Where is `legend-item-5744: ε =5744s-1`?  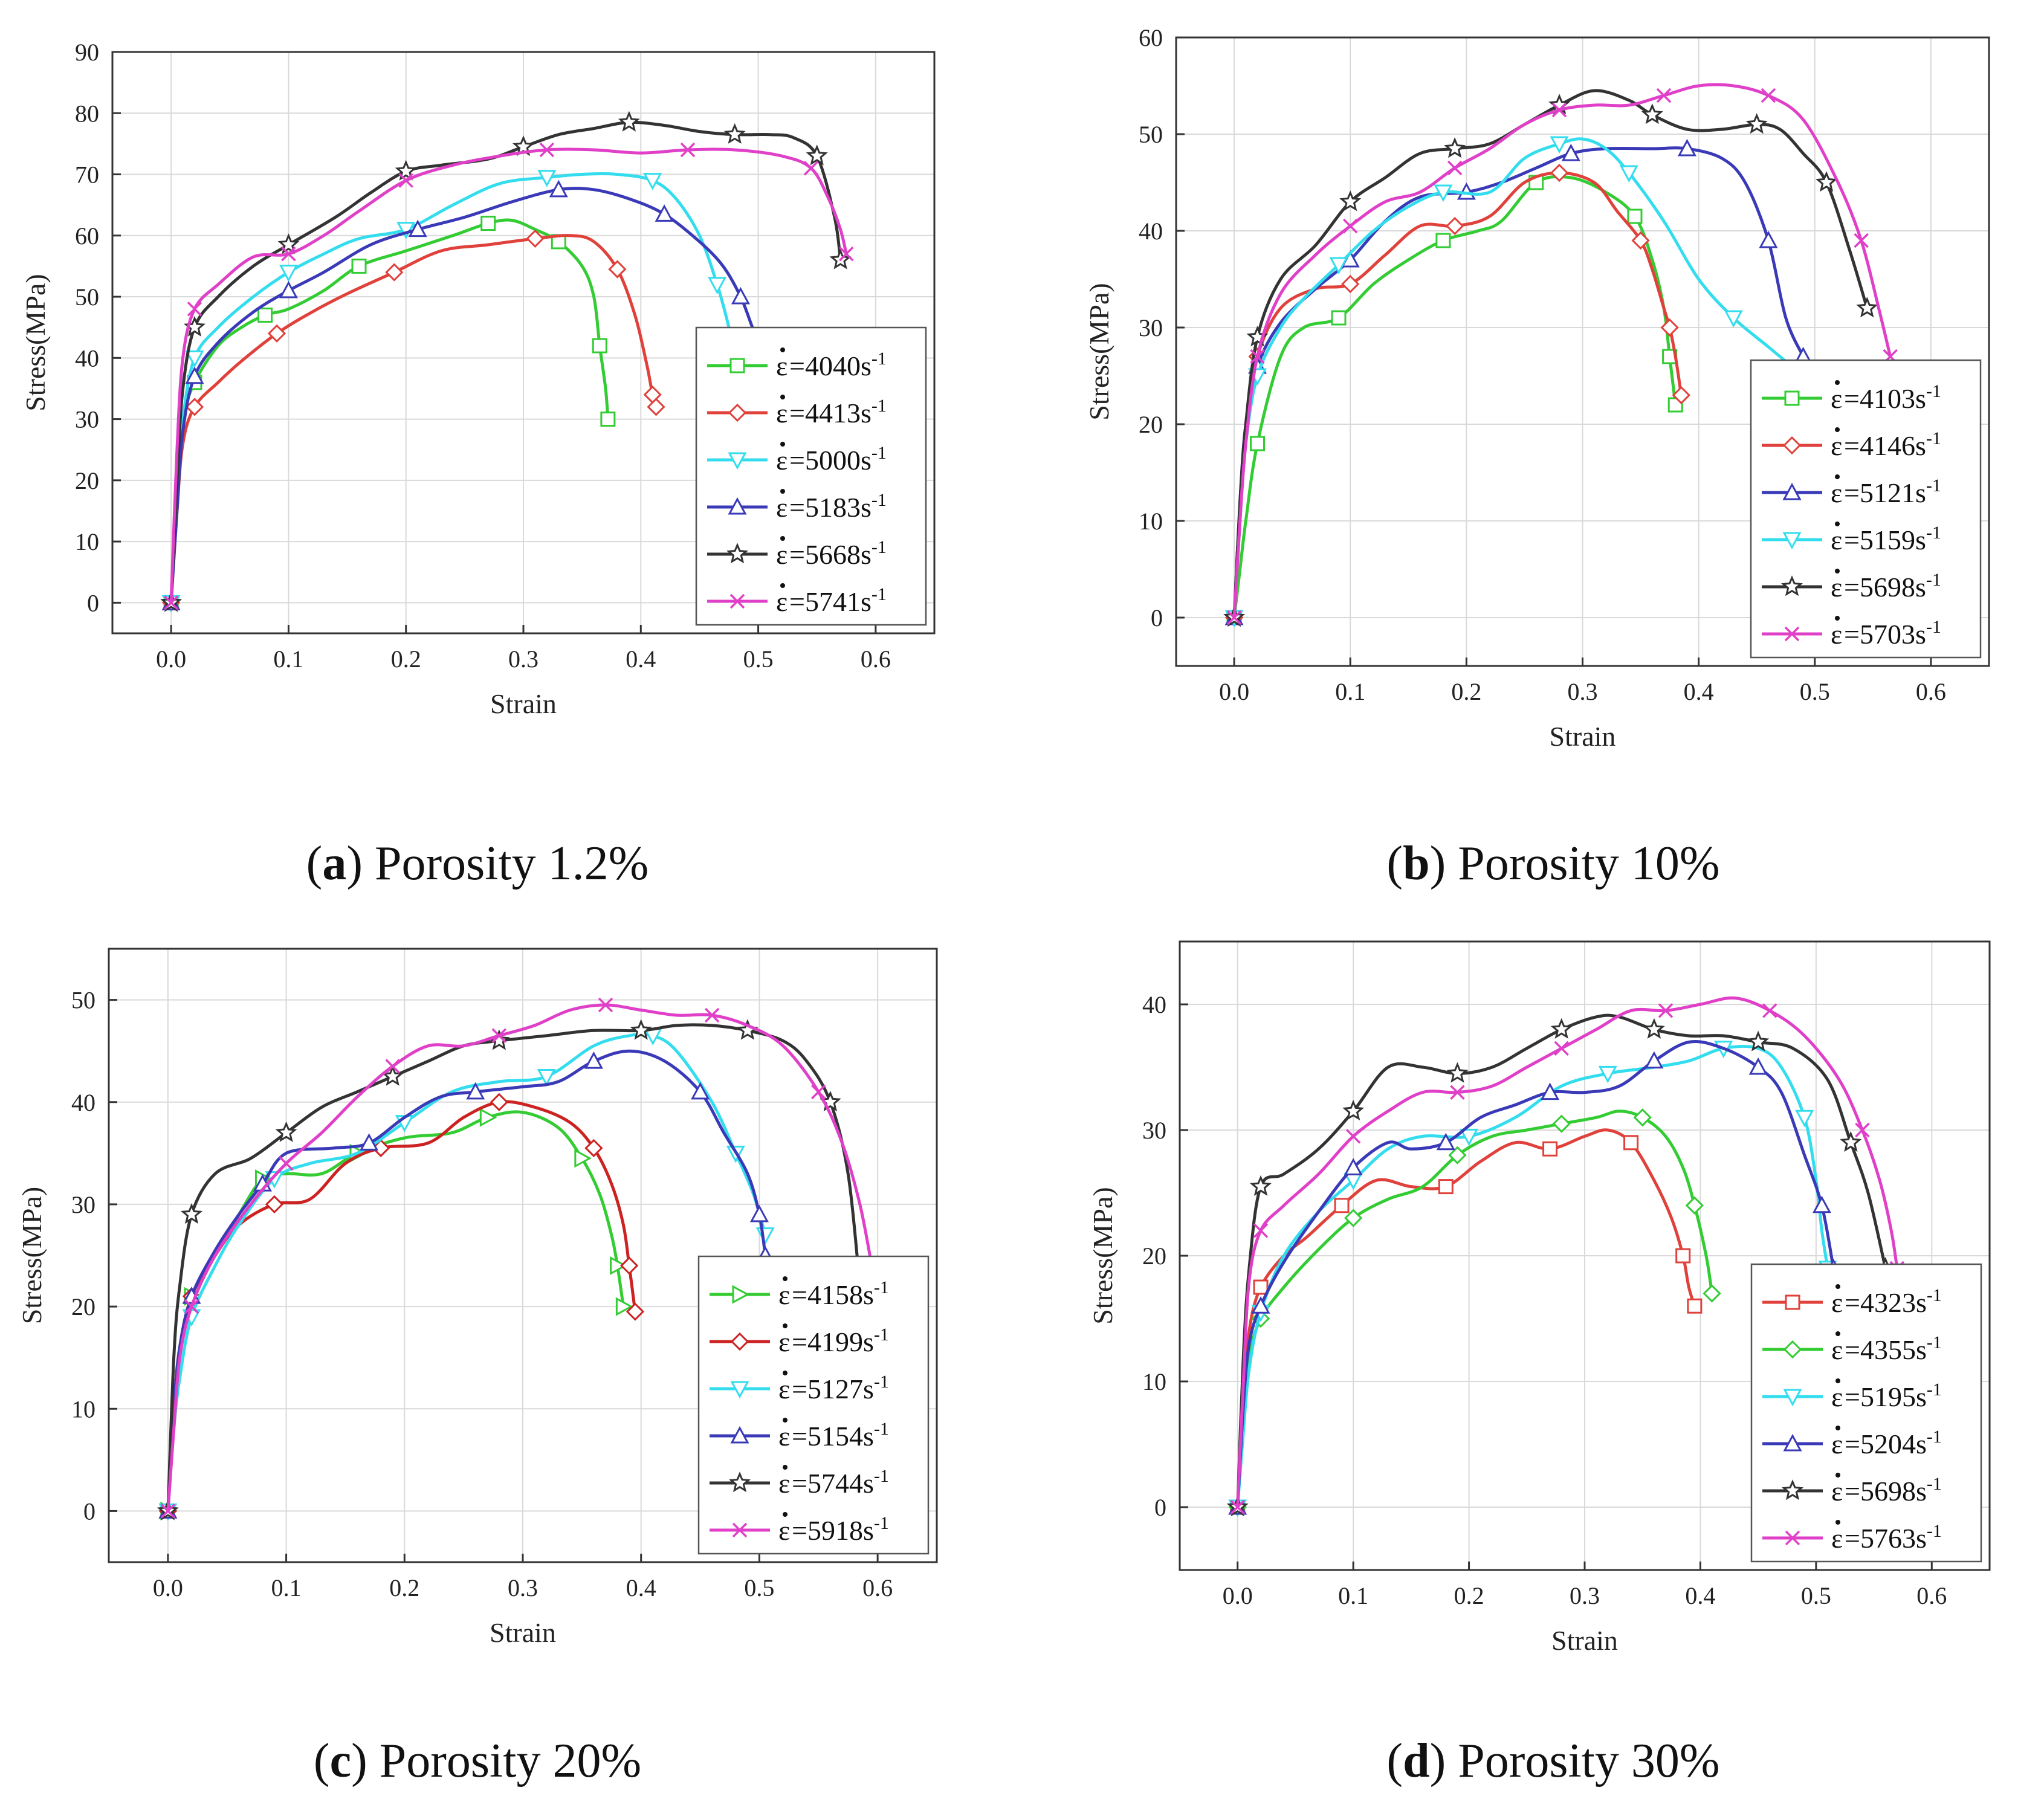 legend-item-5744: ε =5744s-1 is located at coordinates (799, 1482).